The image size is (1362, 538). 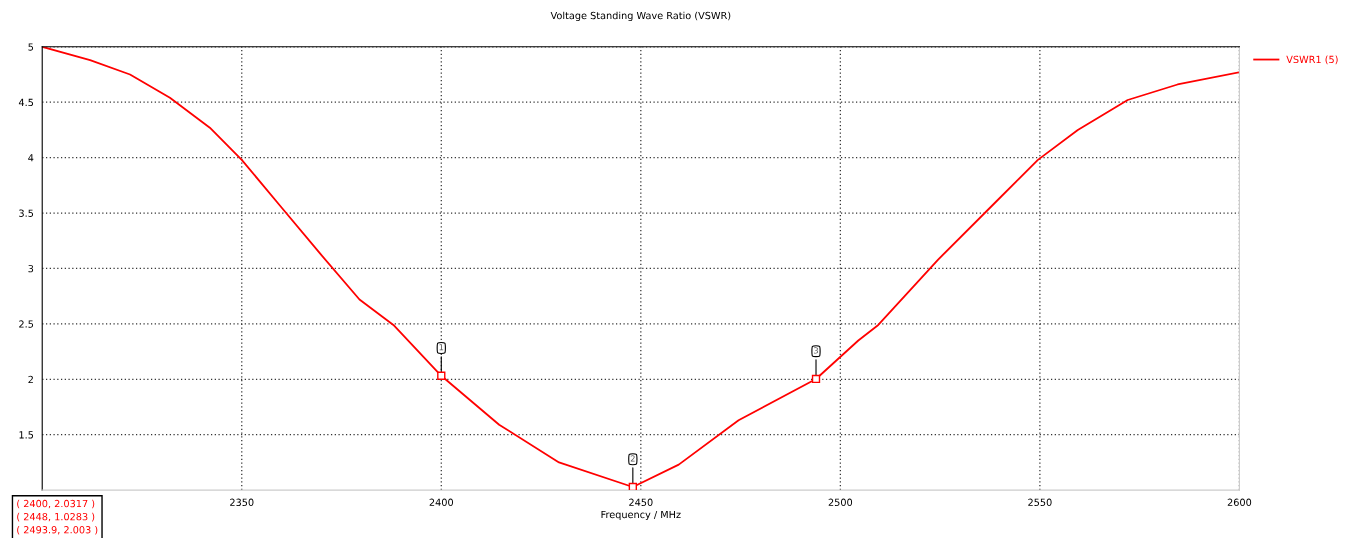 What do you see at coordinates (26, 324) in the screenshot?
I see `y-tick-label: 2.5` at bounding box center [26, 324].